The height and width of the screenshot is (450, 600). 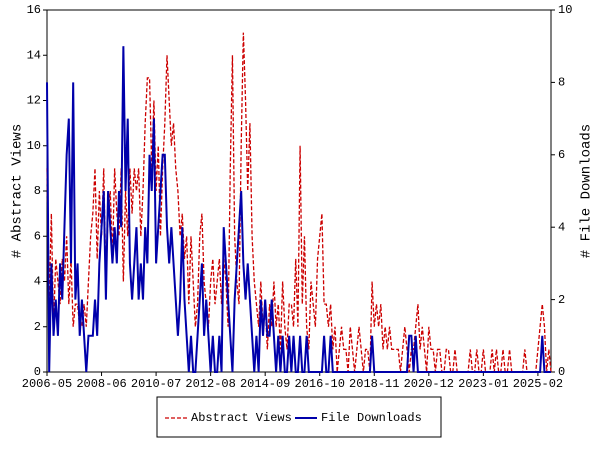 What do you see at coordinates (320, 384) in the screenshot?
I see `x-tick-label: 2016-10` at bounding box center [320, 384].